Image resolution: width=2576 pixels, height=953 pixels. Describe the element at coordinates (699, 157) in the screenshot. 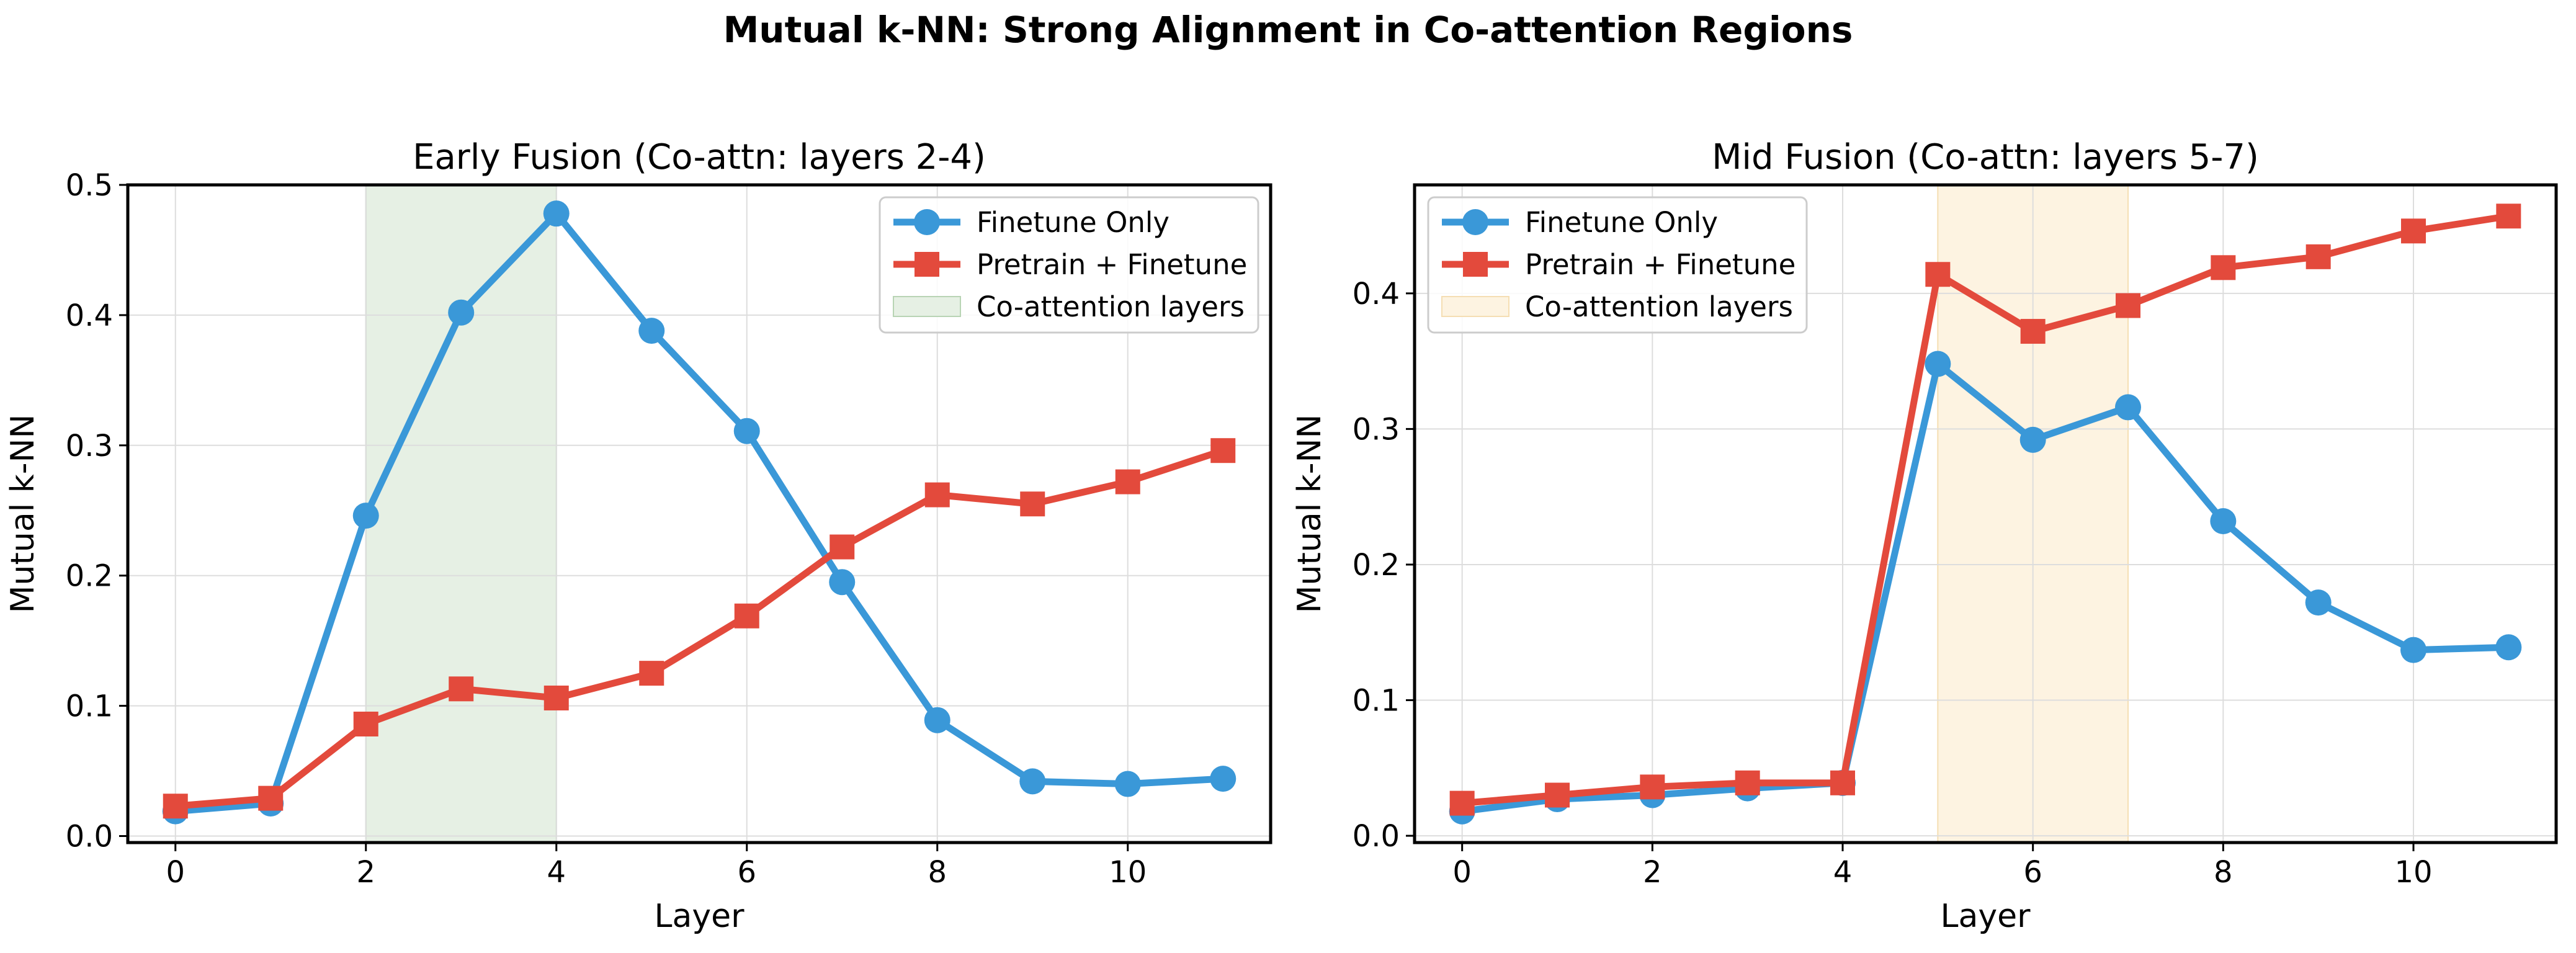

I see `chart-title: Early Fusion (Co-attn: layers 2-4)` at that location.